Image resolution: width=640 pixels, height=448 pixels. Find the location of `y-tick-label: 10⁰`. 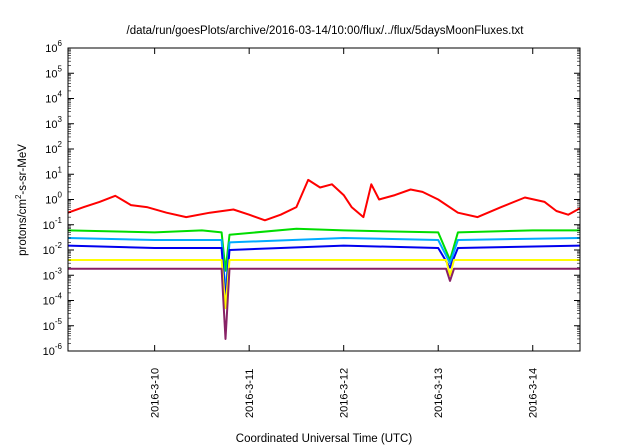

y-tick-label: 10⁰ is located at coordinates (53, 199).